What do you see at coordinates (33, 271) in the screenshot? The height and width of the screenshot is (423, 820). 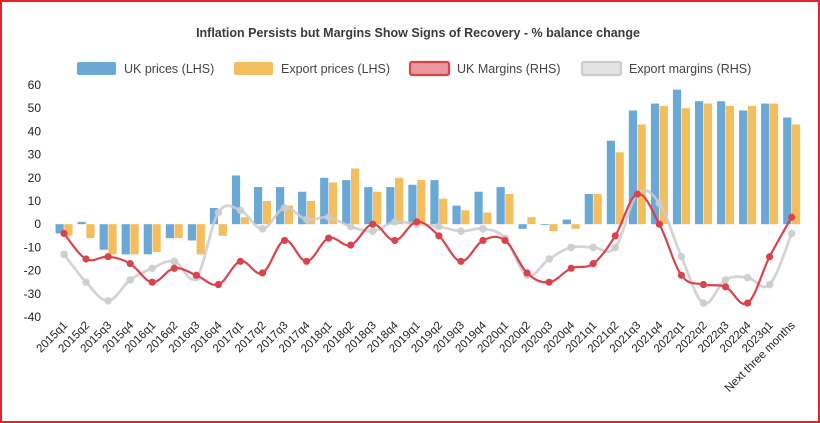 I see `y-tick-label: -20` at bounding box center [33, 271].